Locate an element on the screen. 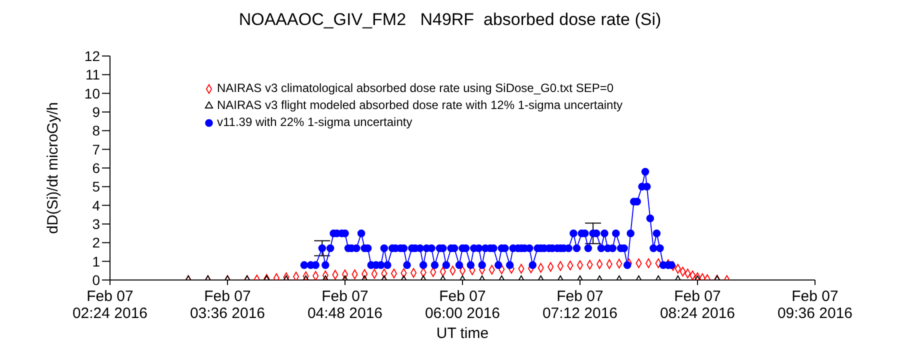 The height and width of the screenshot is (350, 900). legend-label: NAIRAS v3 climatological absorbed dose rate using SiDose_G0.txt SEP=0 is located at coordinates (415, 88).